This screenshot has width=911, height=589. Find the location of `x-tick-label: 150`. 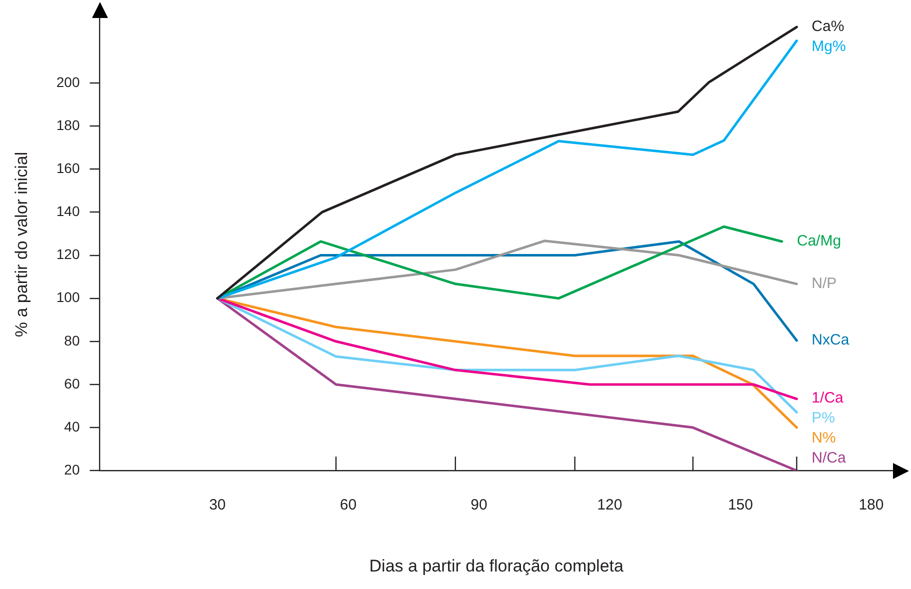

x-tick-label: 150 is located at coordinates (740, 505).